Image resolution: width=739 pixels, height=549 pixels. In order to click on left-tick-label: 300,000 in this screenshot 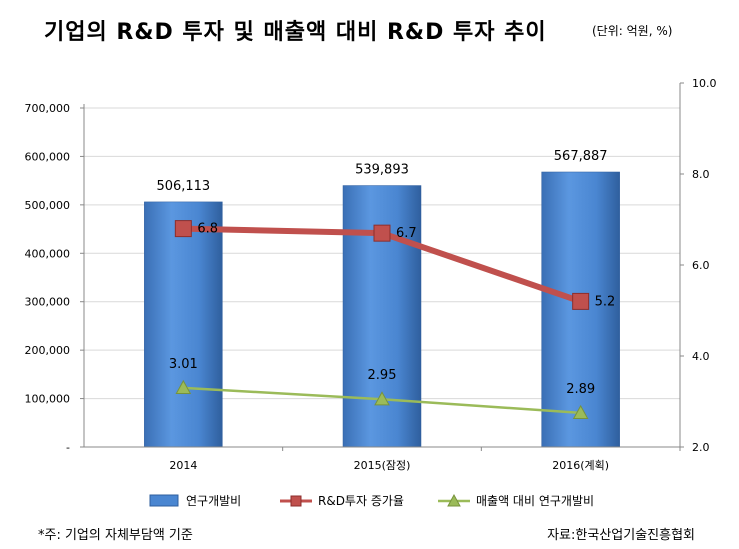, I will do `click(48, 302)`.